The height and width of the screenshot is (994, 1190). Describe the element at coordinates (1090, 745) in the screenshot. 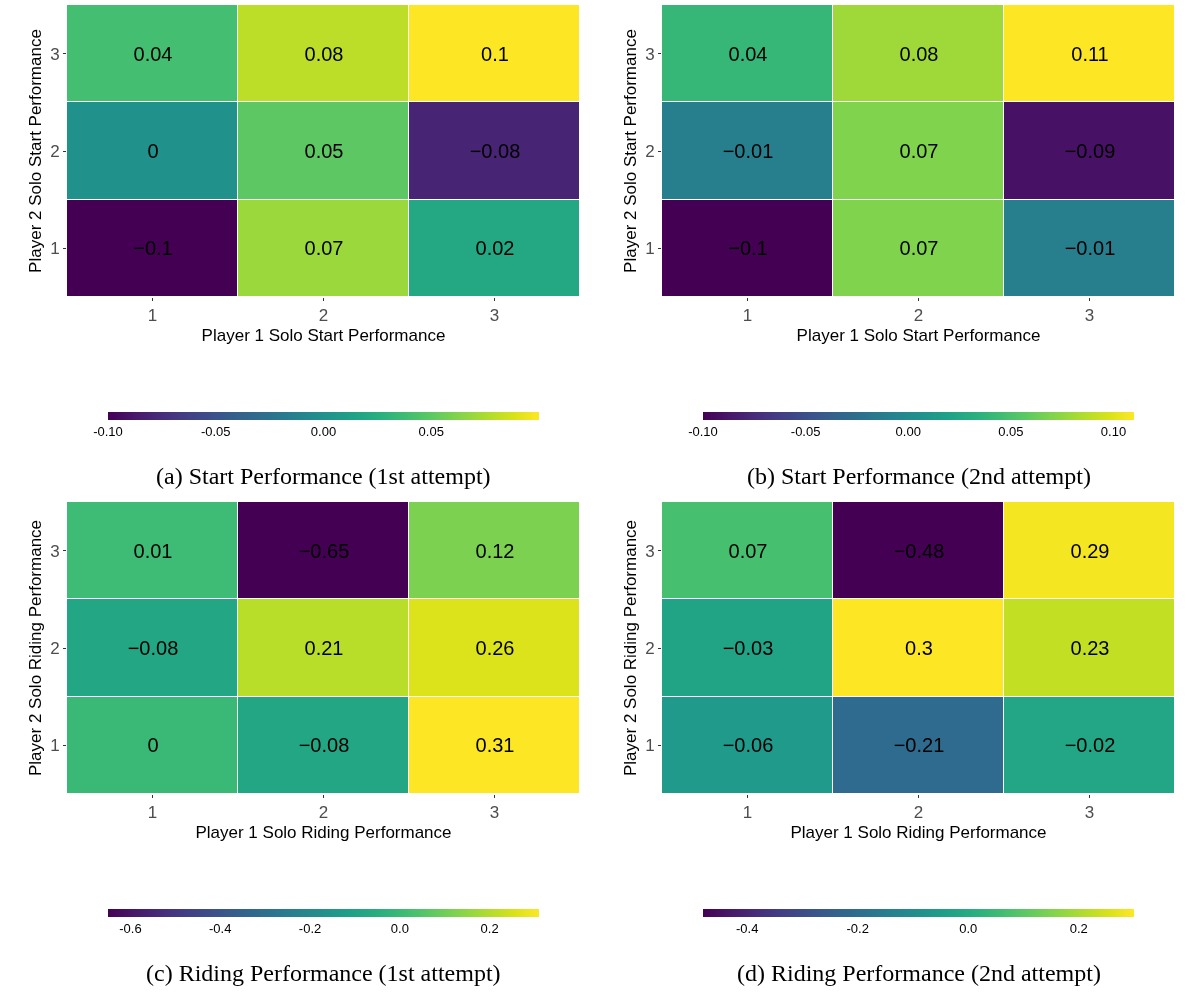

I see `data-label: −0.02` at that location.